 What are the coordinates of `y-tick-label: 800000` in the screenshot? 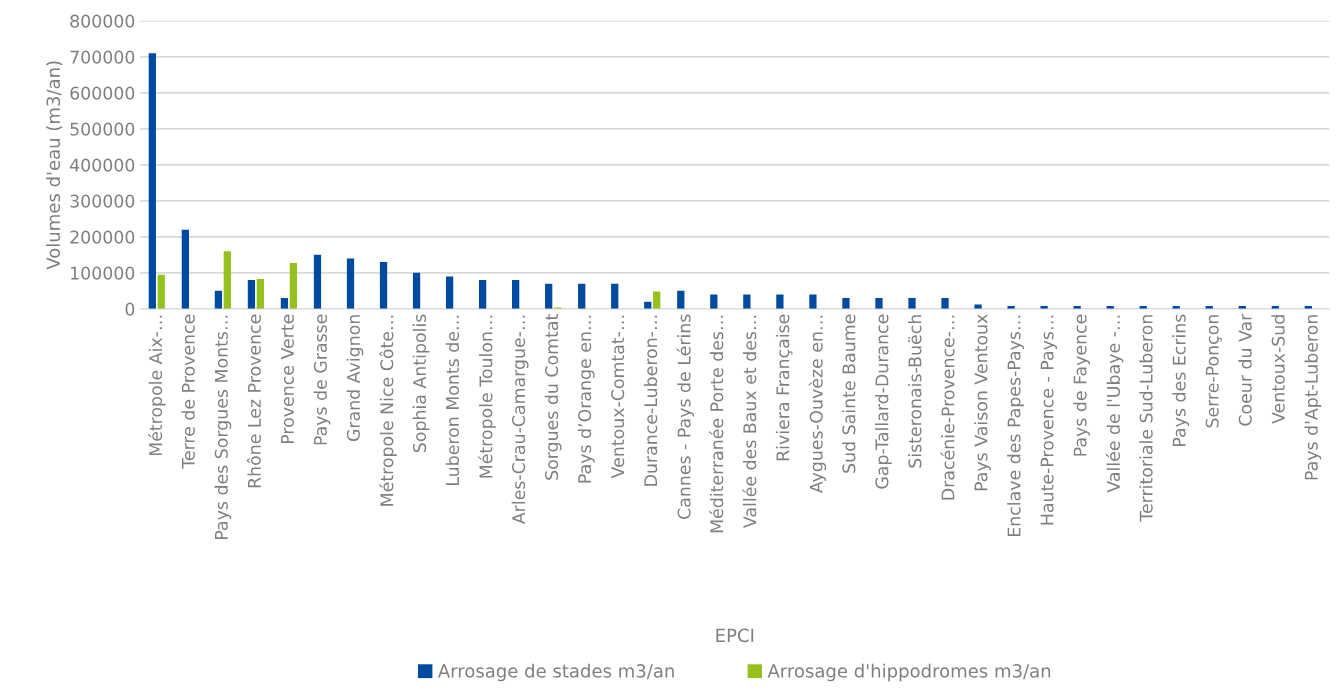 It's located at (102, 21).